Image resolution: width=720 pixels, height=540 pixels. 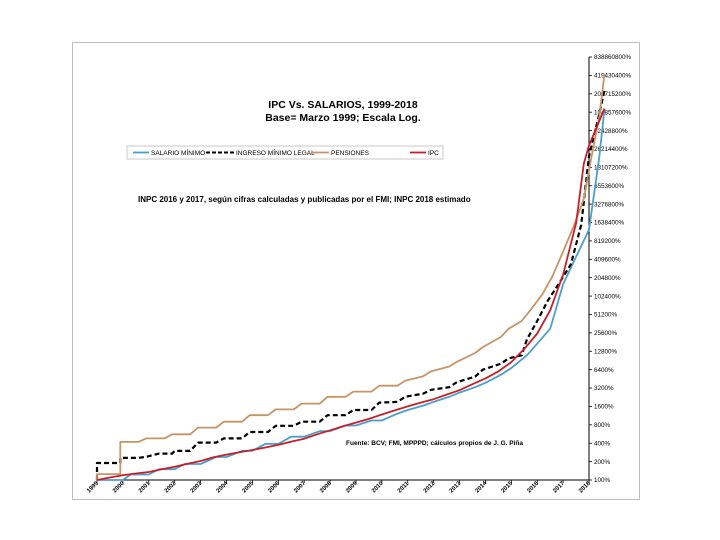 What do you see at coordinates (602, 425) in the screenshot?
I see `y-tick-label: 800%` at bounding box center [602, 425].